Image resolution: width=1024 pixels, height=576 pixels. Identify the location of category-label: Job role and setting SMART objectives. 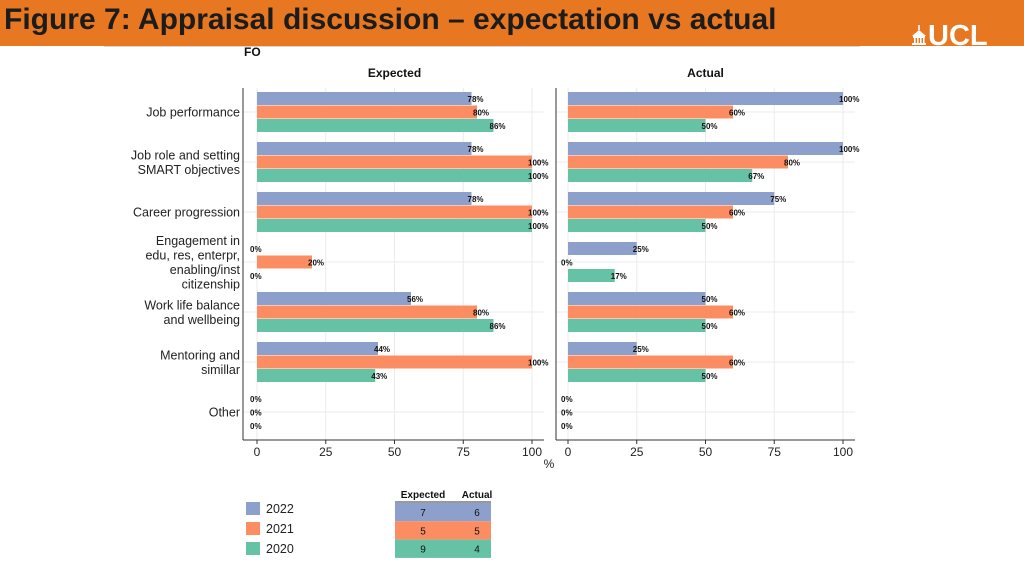
(185, 162).